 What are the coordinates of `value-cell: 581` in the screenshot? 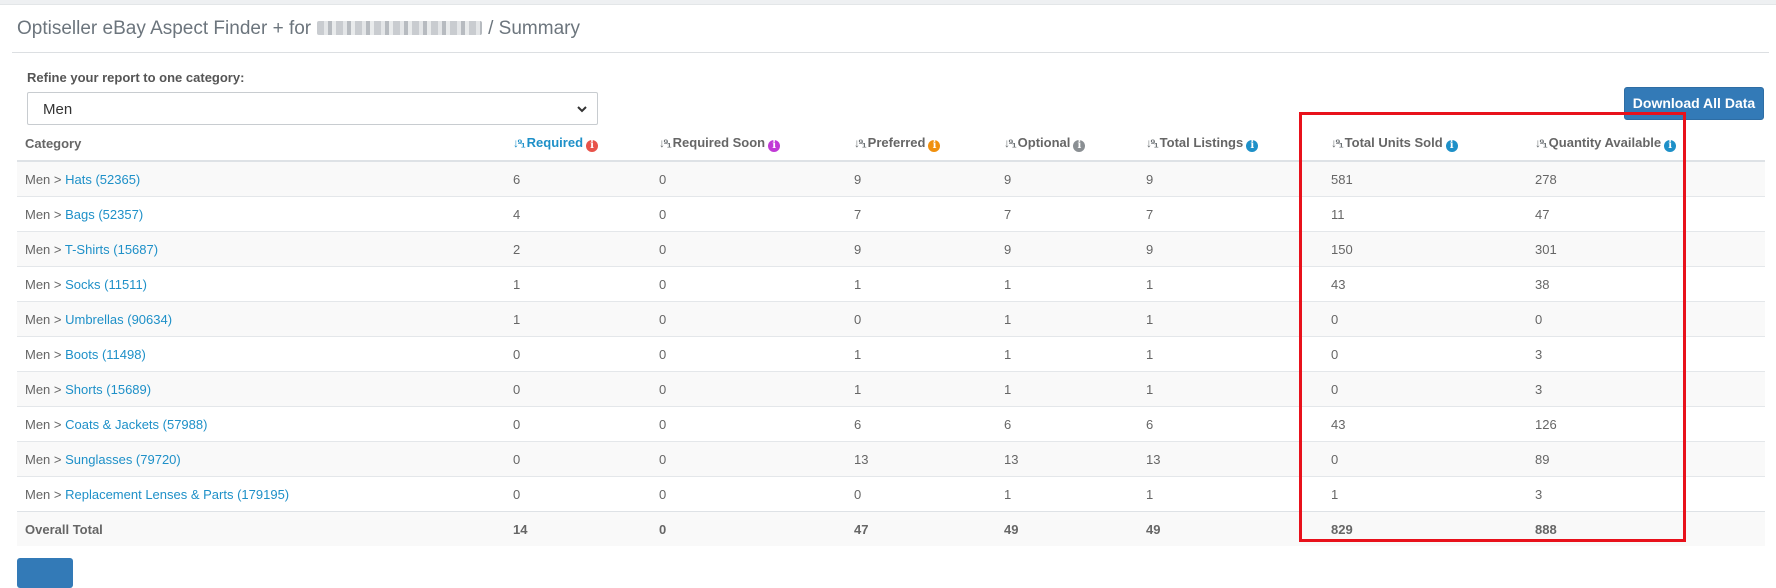 It's located at (1425, 178).